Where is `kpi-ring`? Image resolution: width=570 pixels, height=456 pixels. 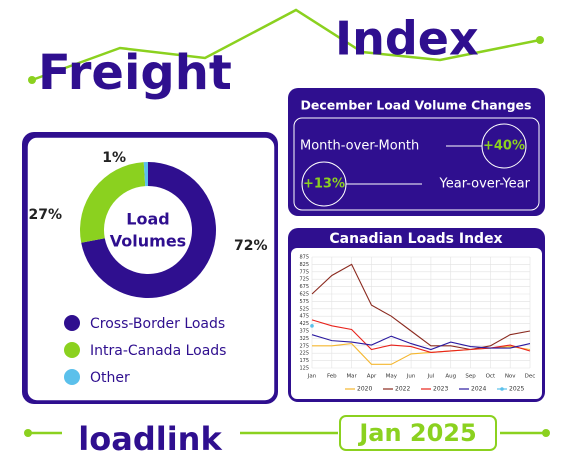 kpi-ring is located at coordinates (504, 146).